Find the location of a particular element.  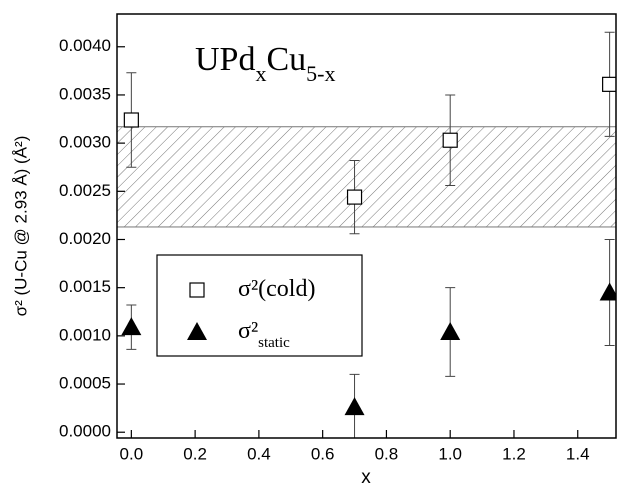

x-tick-label: 1.0 is located at coordinates (450, 453).